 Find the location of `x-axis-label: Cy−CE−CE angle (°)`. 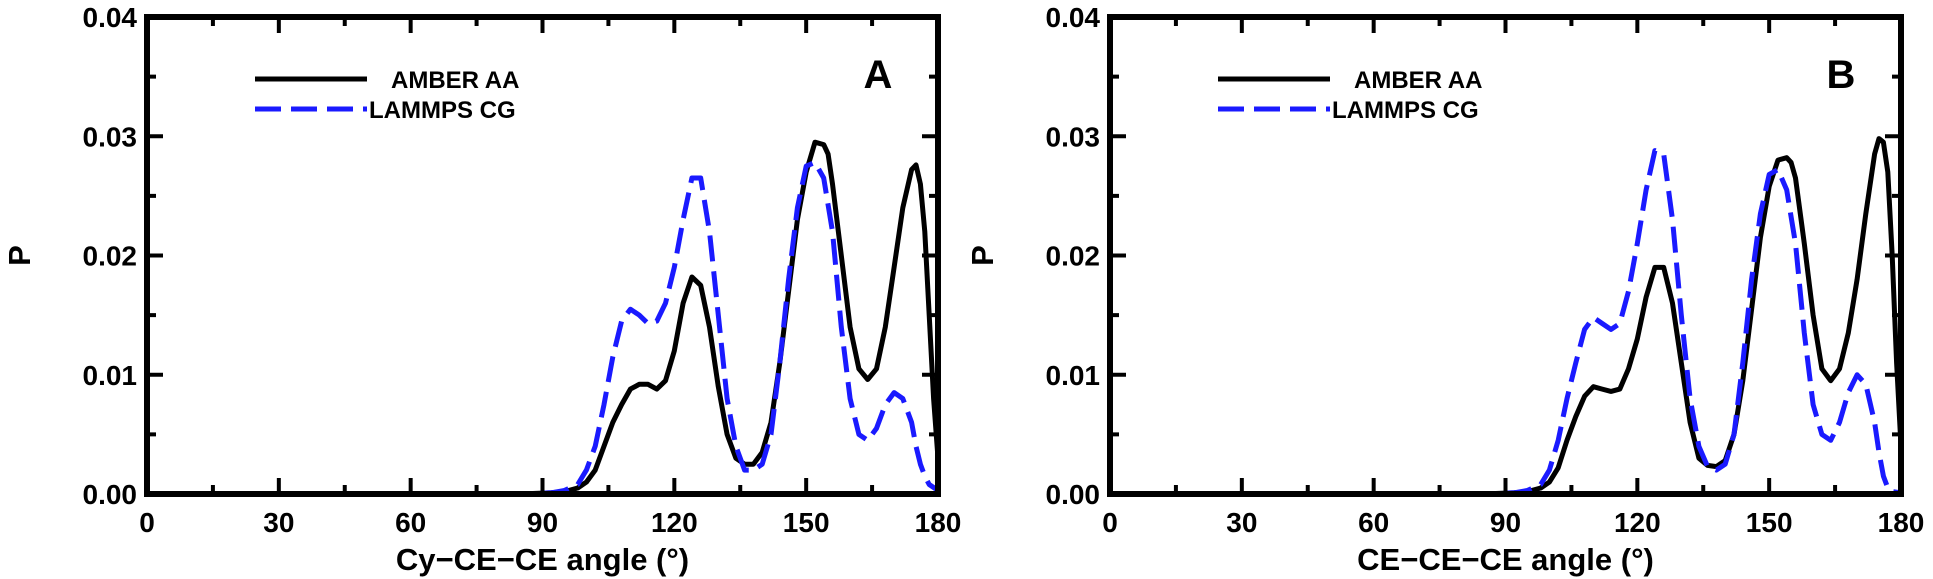

x-axis-label: Cy−CE−CE angle (°) is located at coordinates (542, 559).